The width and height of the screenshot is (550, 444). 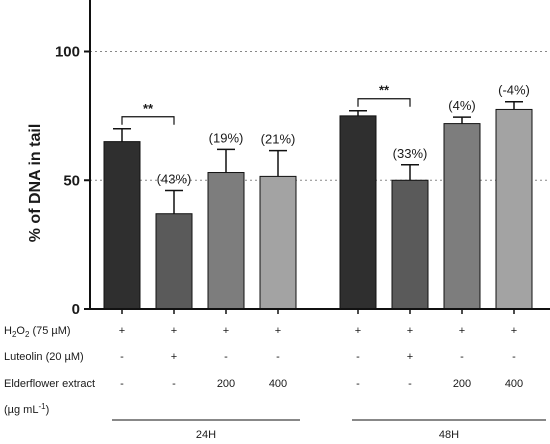 What do you see at coordinates (514, 357) in the screenshot?
I see `condition-value-r2-c8: -` at bounding box center [514, 357].